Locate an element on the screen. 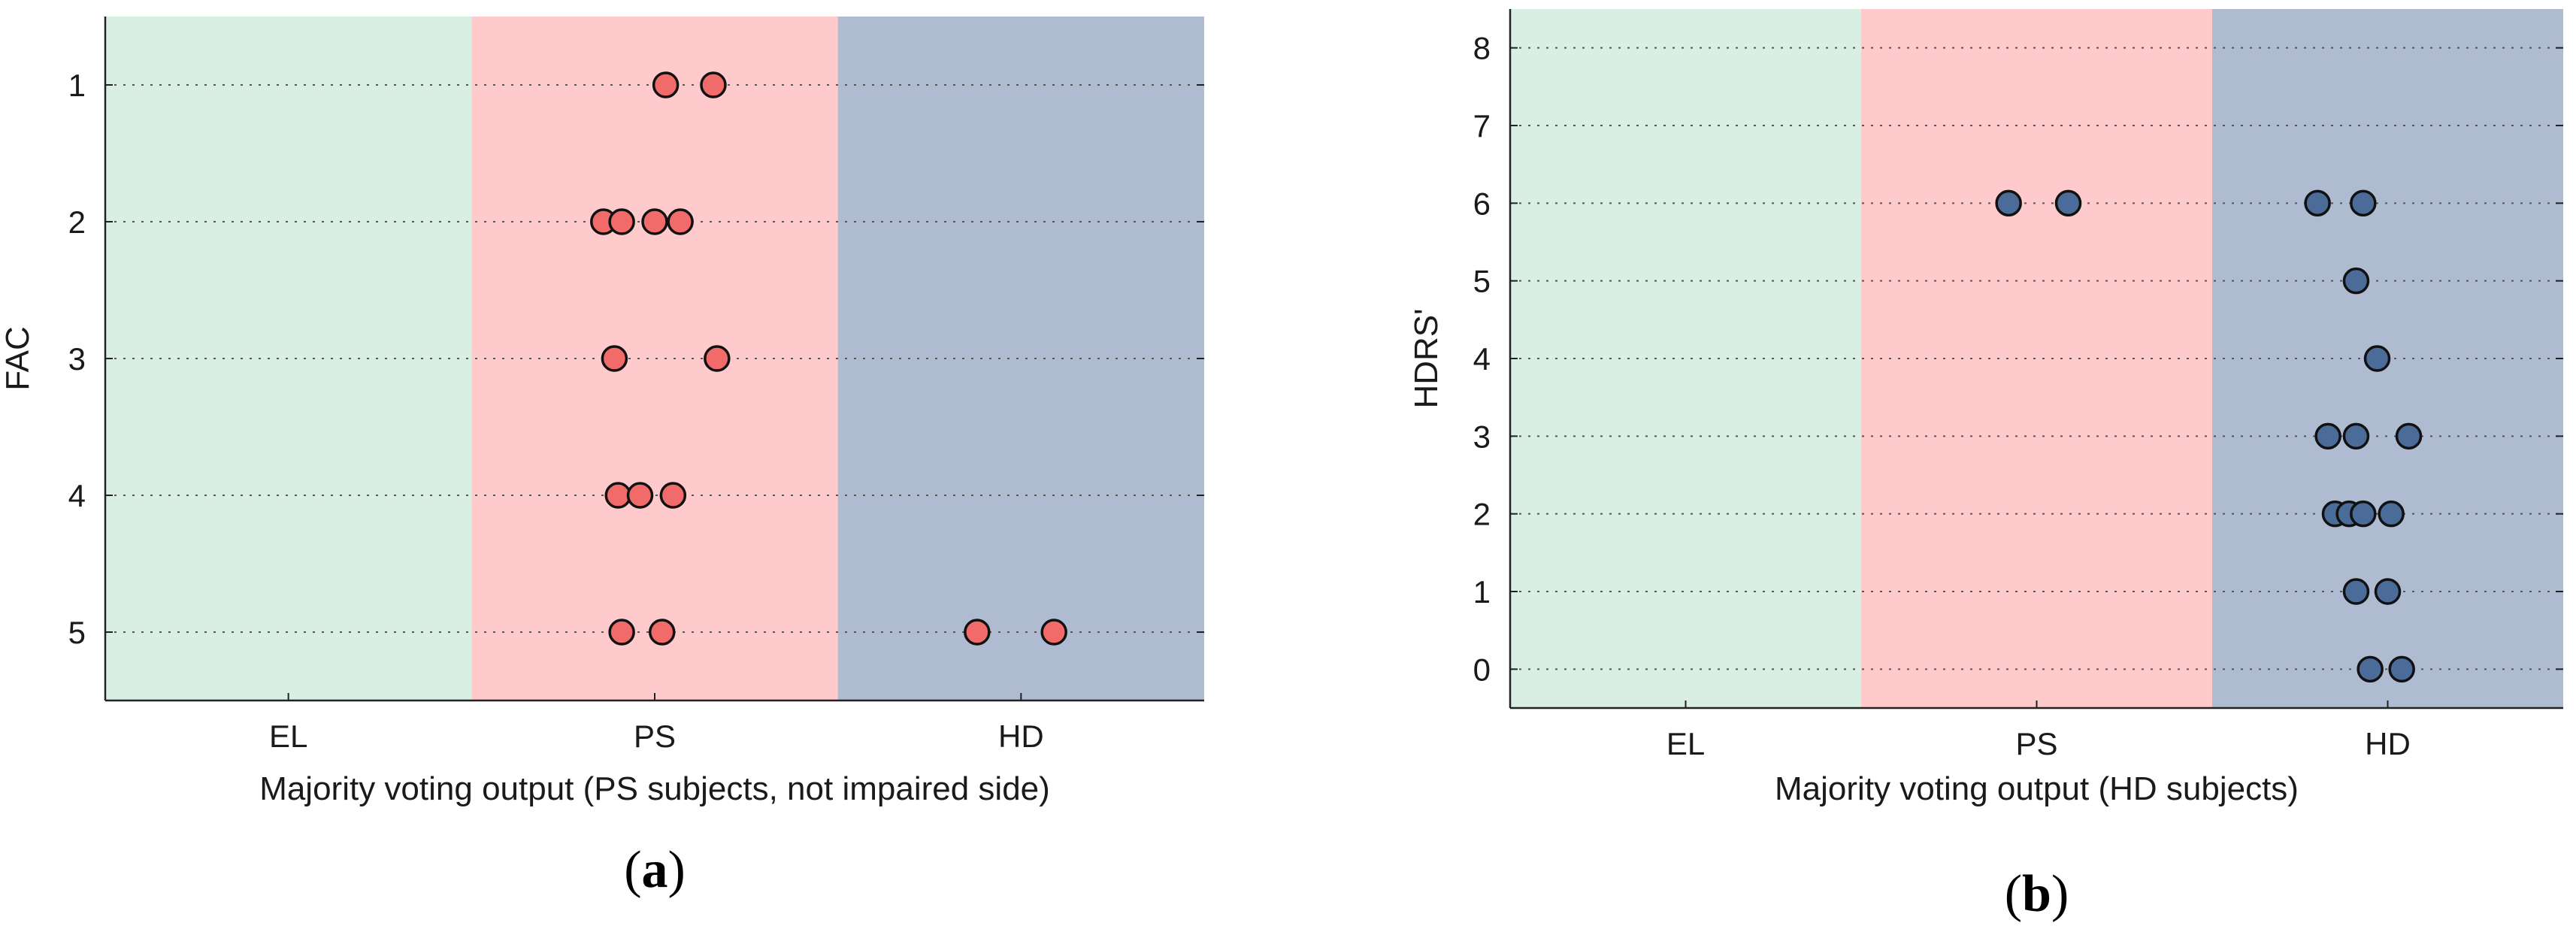  y-tick-label: 8 is located at coordinates (1482, 49).